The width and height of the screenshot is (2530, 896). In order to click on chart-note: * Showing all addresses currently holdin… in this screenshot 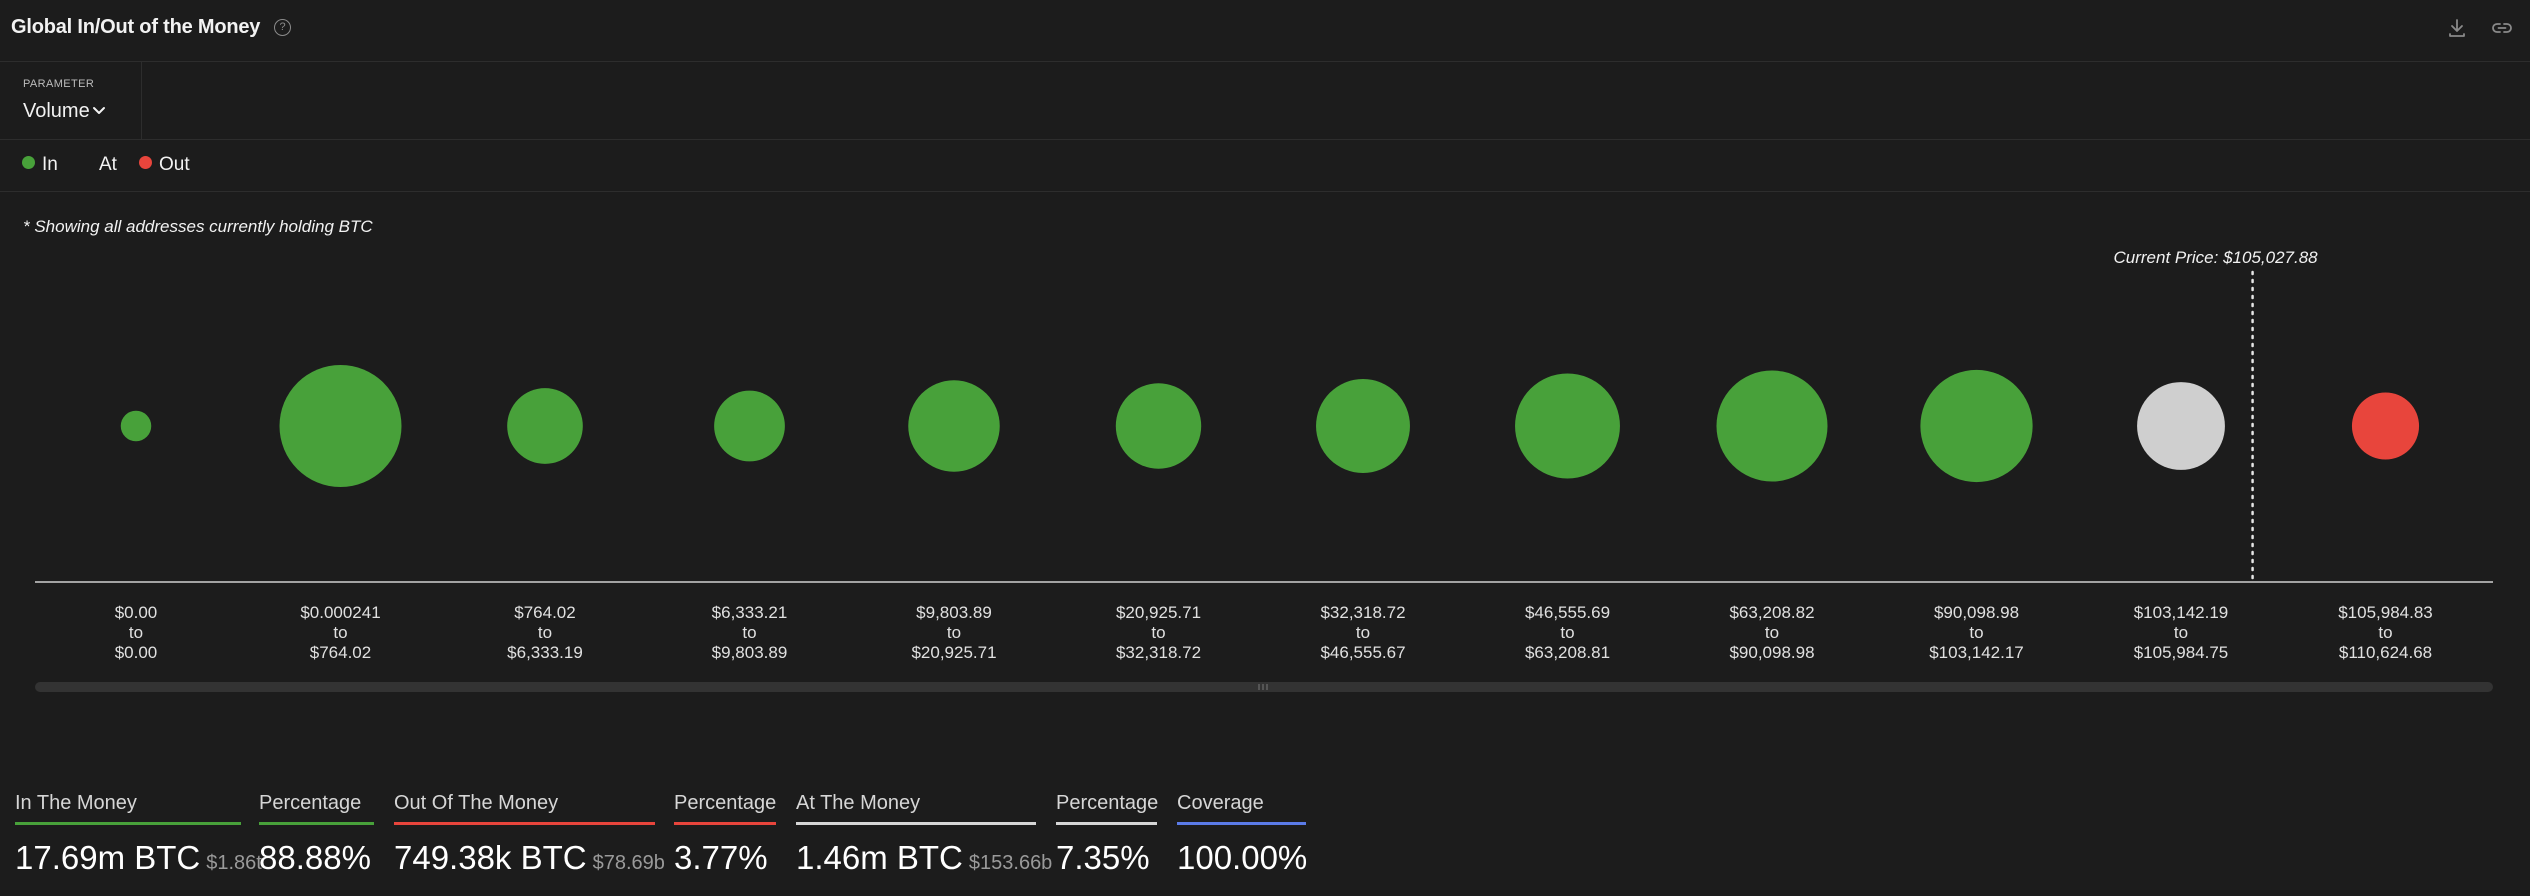, I will do `click(198, 226)`.